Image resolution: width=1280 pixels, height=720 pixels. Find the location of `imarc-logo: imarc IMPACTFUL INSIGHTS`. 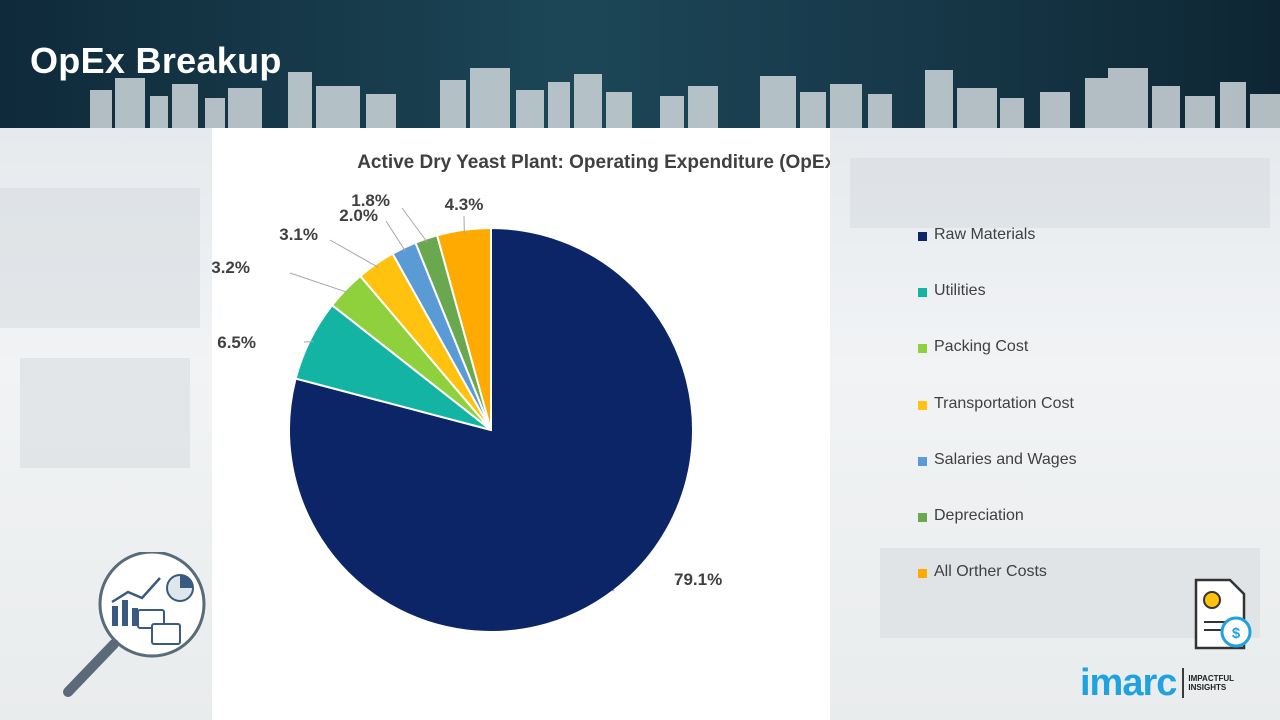

imarc-logo: imarc IMPACTFUL INSIGHTS is located at coordinates (1170, 683).